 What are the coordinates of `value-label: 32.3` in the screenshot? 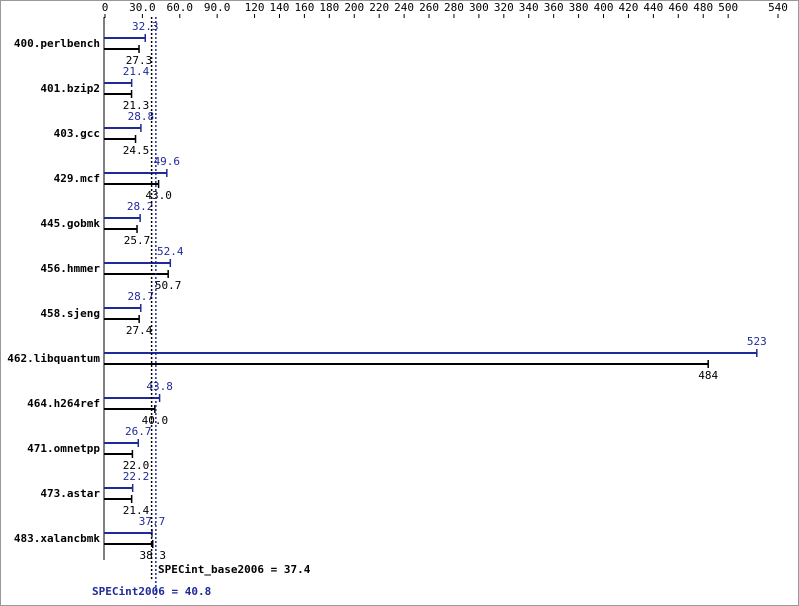 It's located at (145, 26).